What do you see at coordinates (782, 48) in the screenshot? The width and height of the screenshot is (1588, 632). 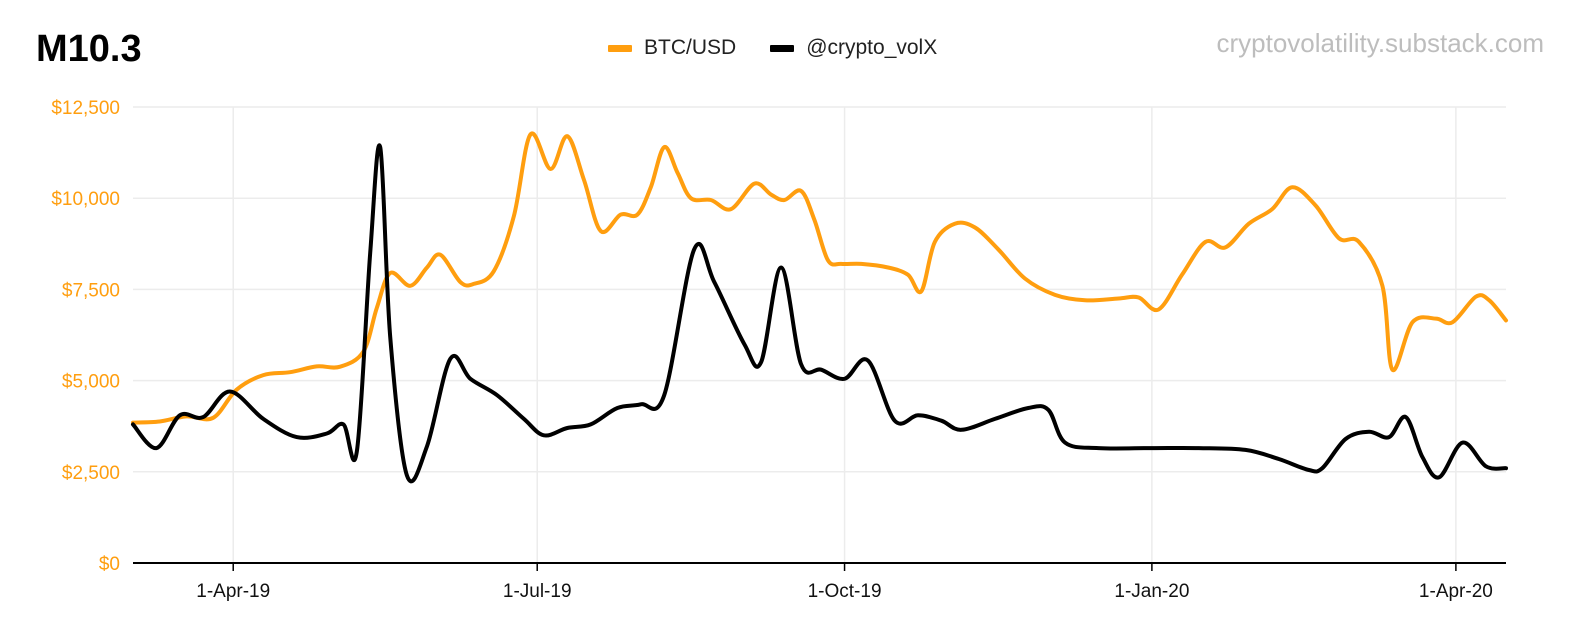 I see `legend-swatch-volx` at bounding box center [782, 48].